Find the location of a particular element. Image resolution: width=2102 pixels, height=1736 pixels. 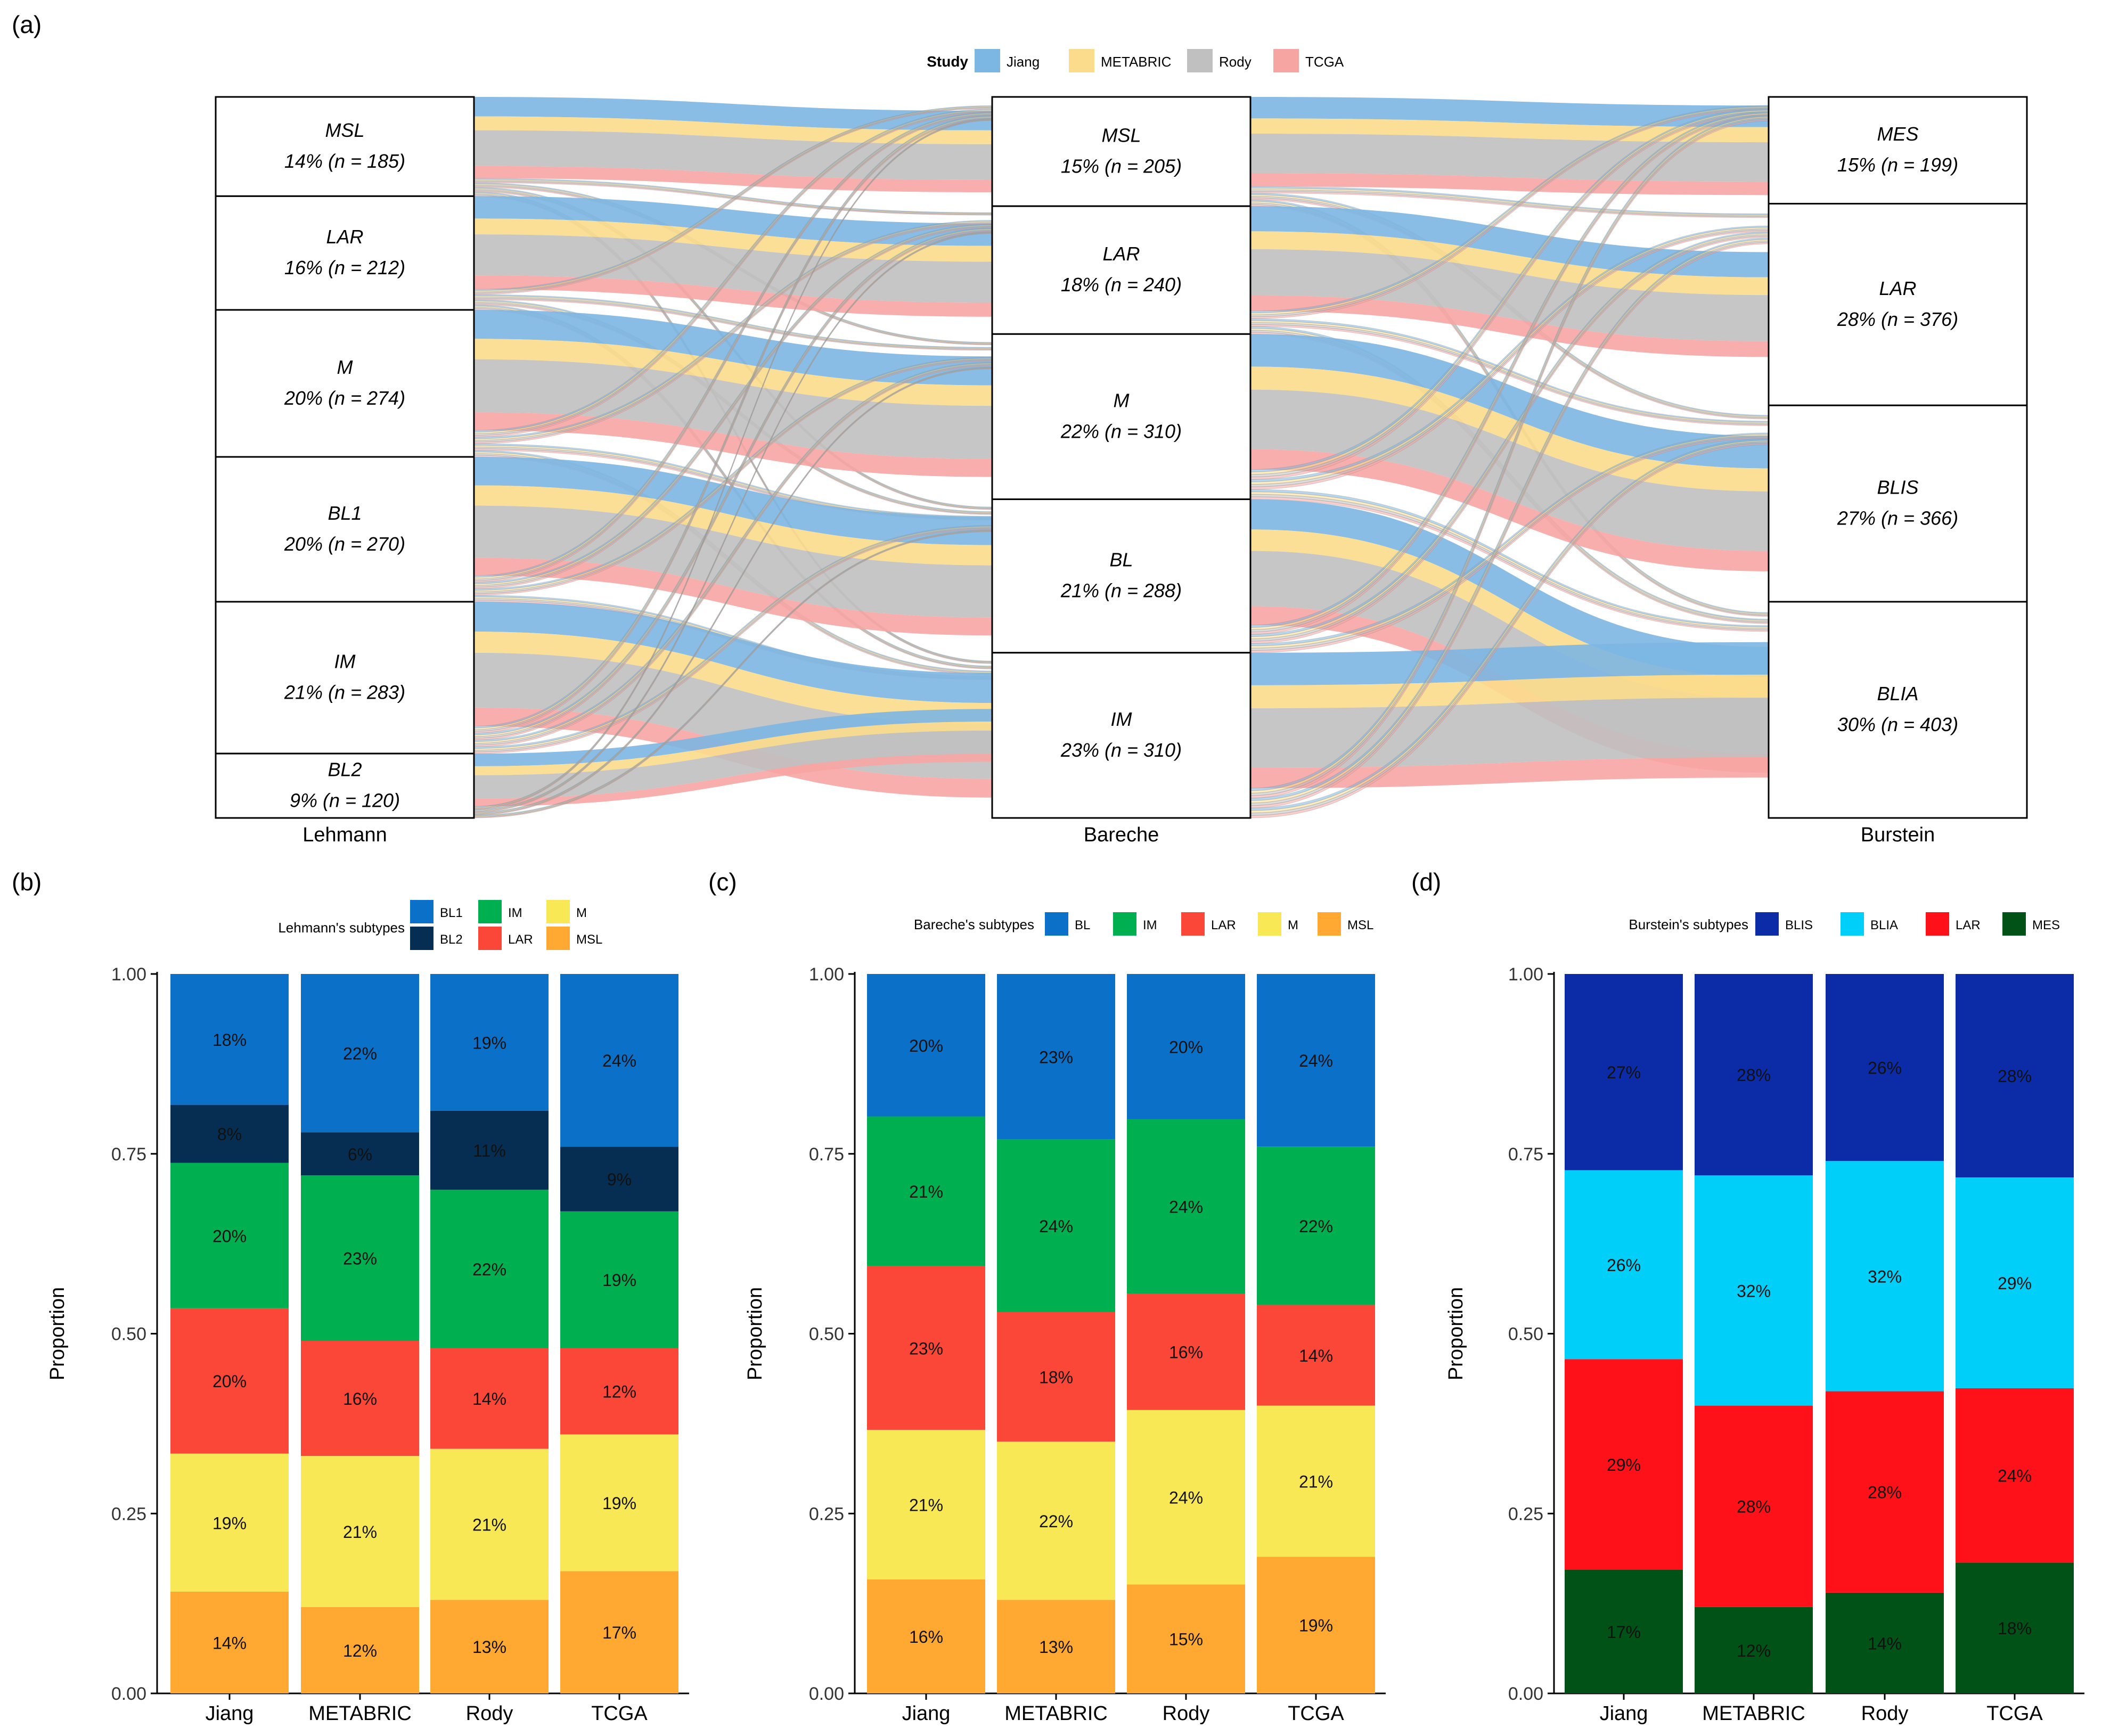

node-bareche-im: IM 23% (n = 310) is located at coordinates (1121, 736).